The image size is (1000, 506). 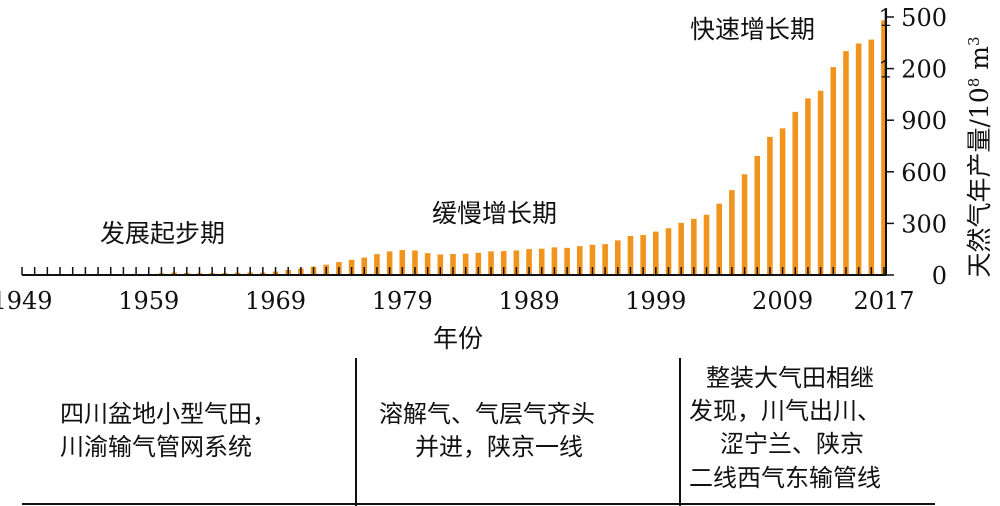 I want to click on bar-1984, so click(x=465, y=264).